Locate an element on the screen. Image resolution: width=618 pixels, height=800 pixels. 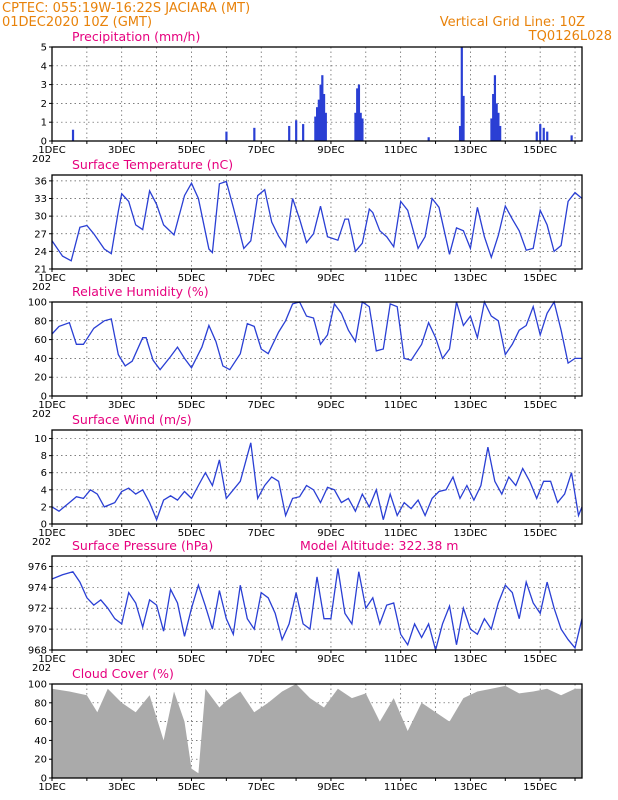
wind-xtick-label: 11DEC is located at coordinates (401, 533).